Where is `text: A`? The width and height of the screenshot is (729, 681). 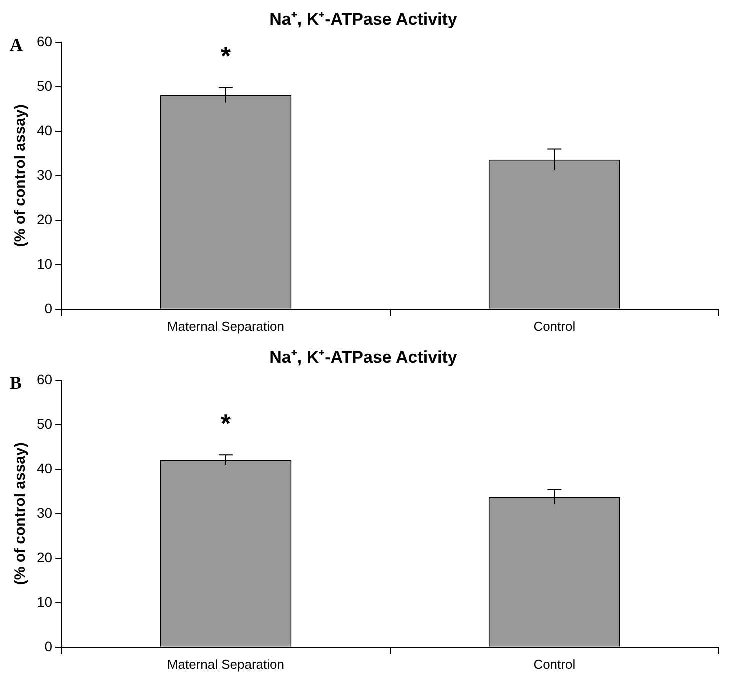
text: A is located at coordinates (16, 45).